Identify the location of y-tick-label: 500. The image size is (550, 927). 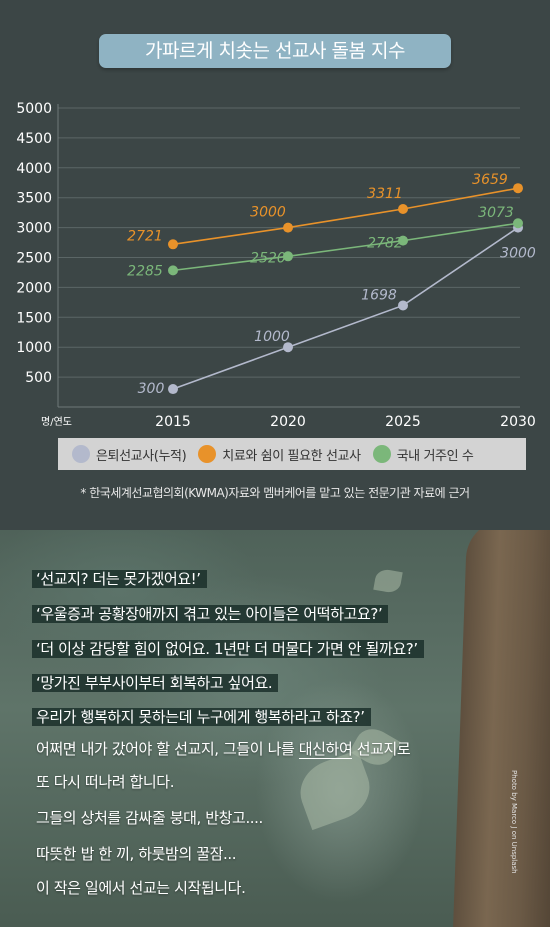
(38, 378).